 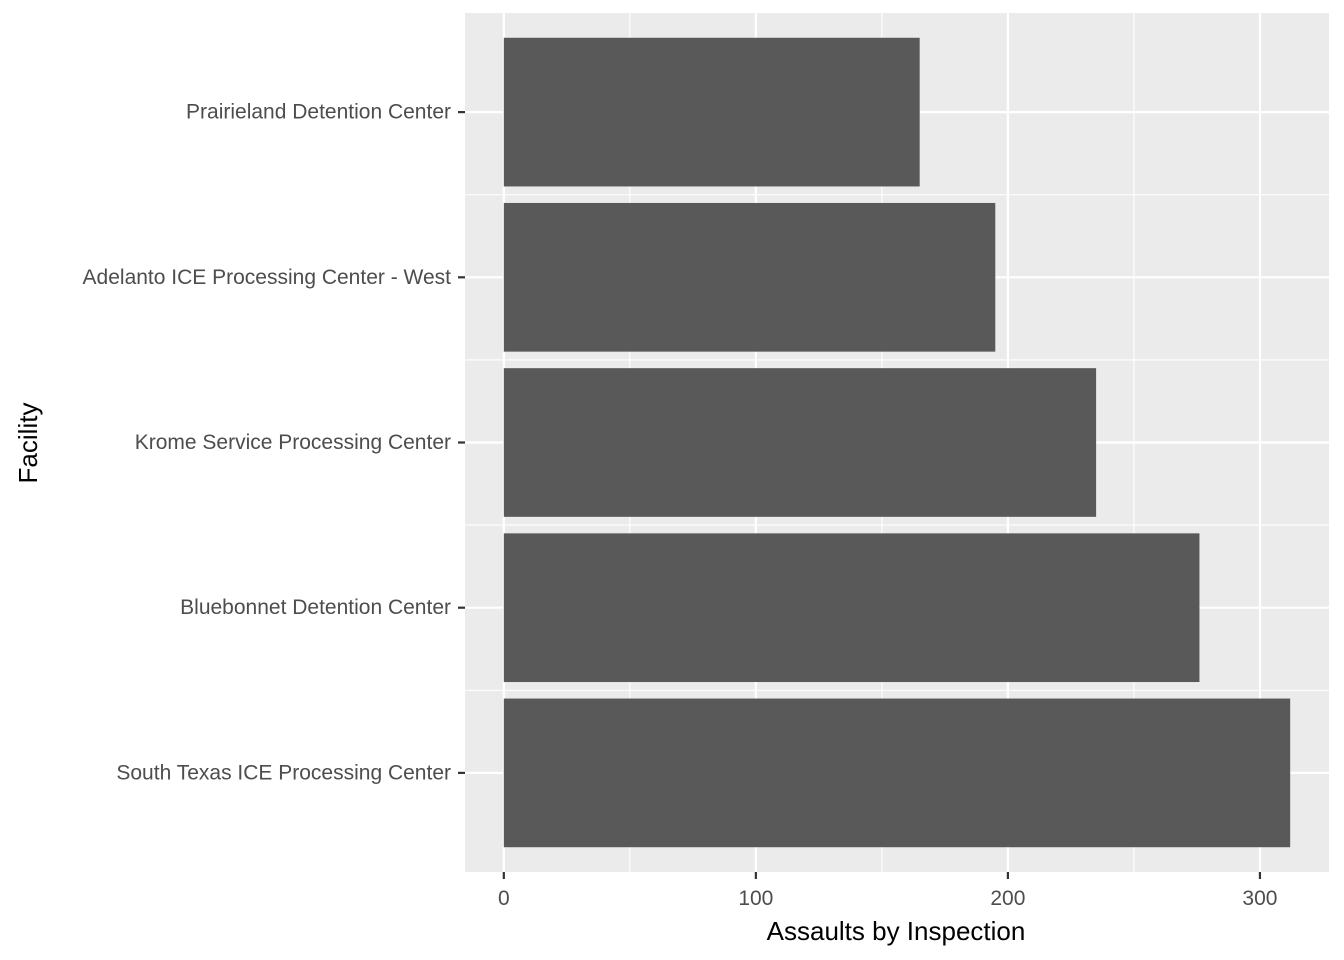 I want to click on y-axis-title: Facility, so click(x=28, y=443).